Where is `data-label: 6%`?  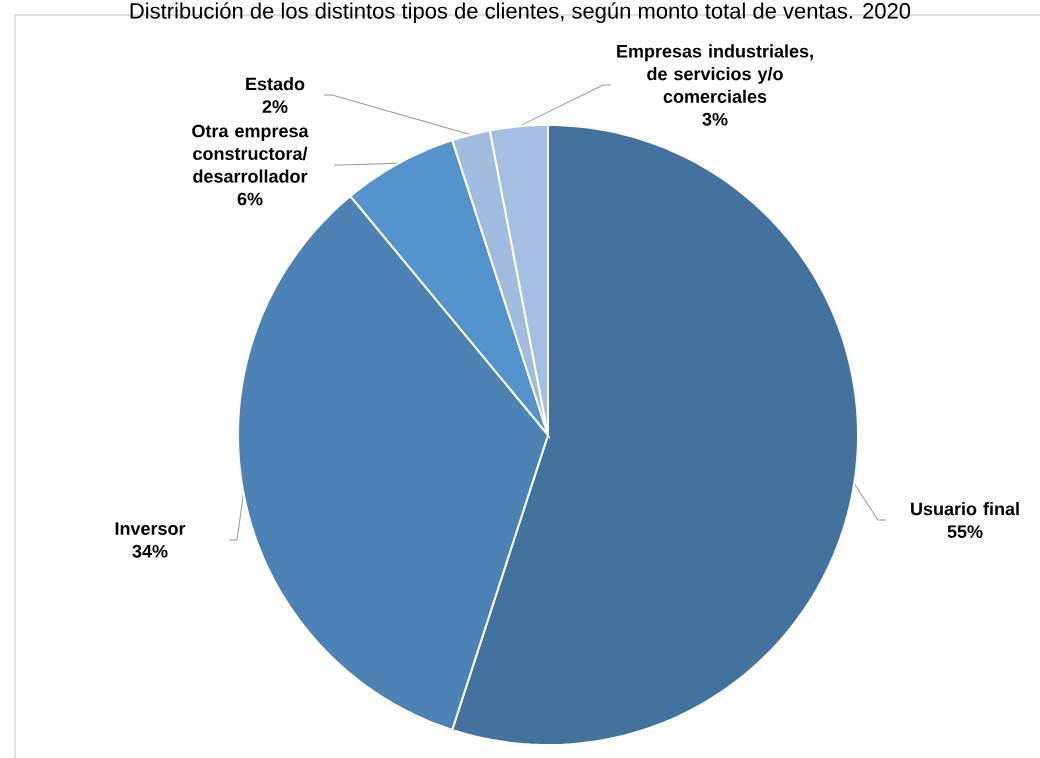
data-label: 6% is located at coordinates (250, 199).